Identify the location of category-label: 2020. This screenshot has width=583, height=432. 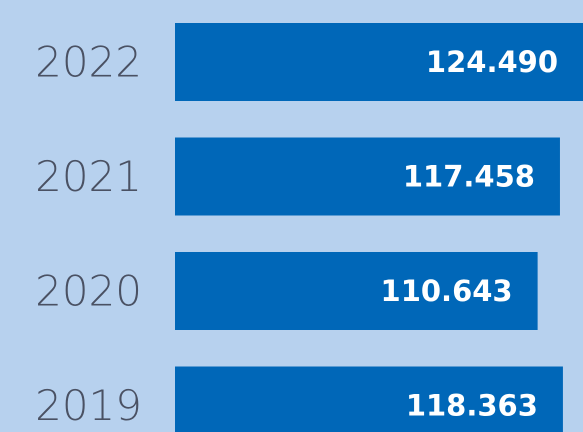
(88, 291).